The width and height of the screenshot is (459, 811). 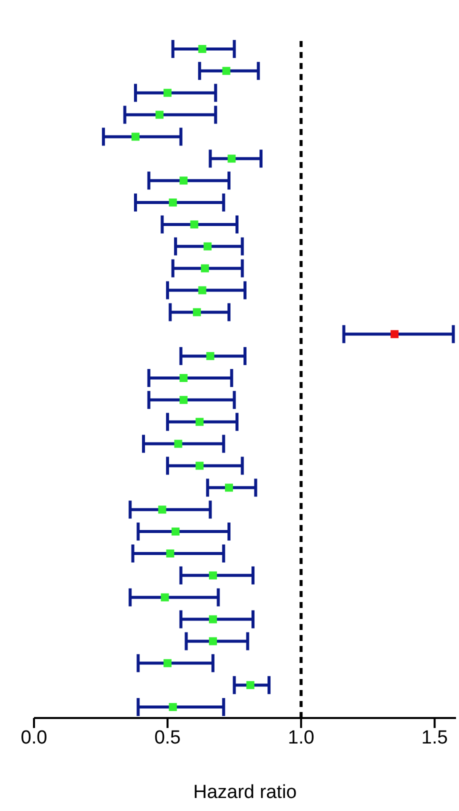 What do you see at coordinates (245, 792) in the screenshot?
I see `x-axis-title: Hazard ratio` at bounding box center [245, 792].